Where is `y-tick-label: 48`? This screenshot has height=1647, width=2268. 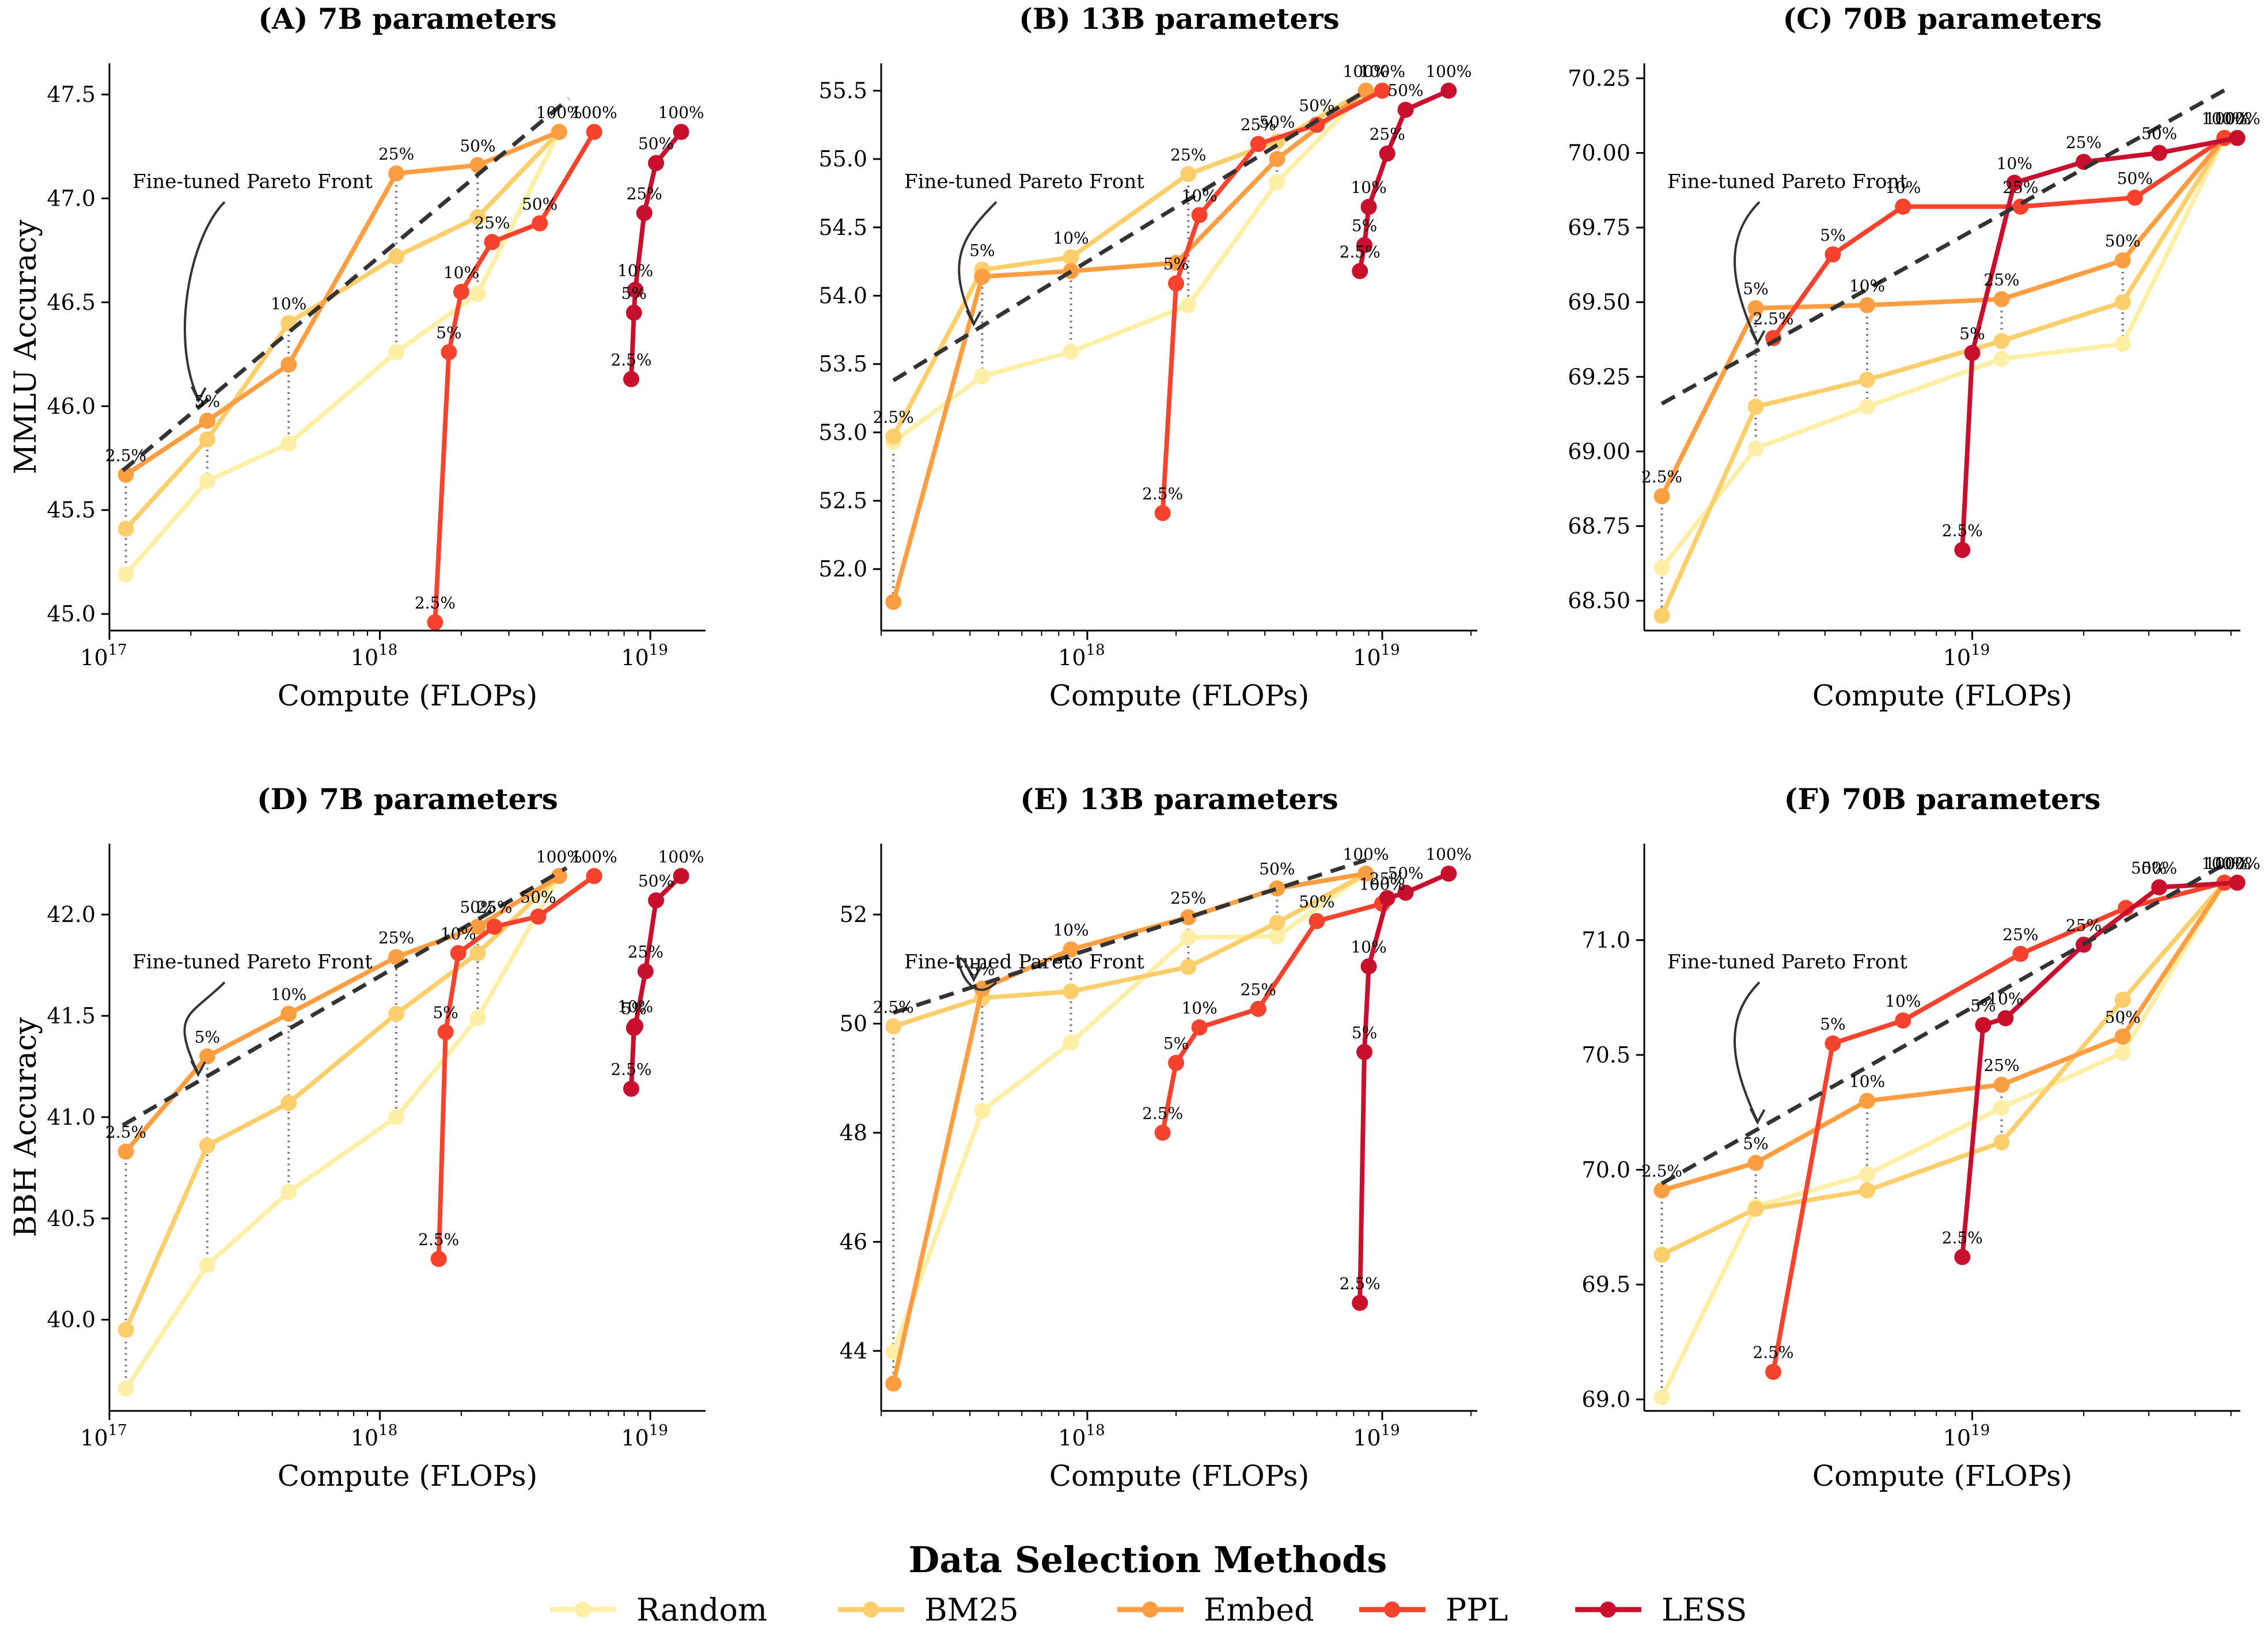
y-tick-label: 48 is located at coordinates (854, 1133).